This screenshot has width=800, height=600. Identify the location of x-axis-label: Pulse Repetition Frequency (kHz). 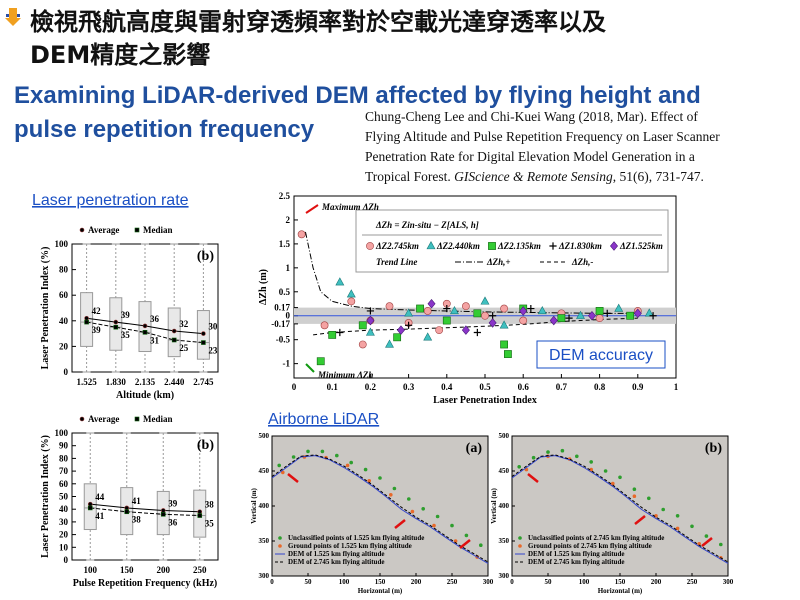
(145, 583).